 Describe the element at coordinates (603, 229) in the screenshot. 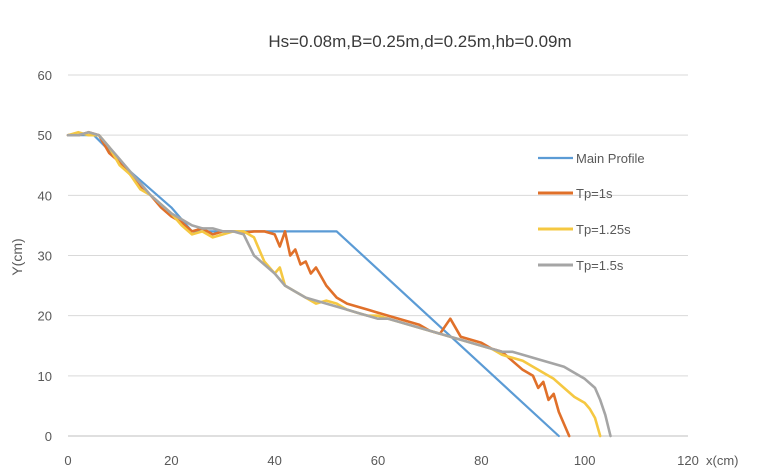

I see `legend-label: Tp=1.25s` at that location.